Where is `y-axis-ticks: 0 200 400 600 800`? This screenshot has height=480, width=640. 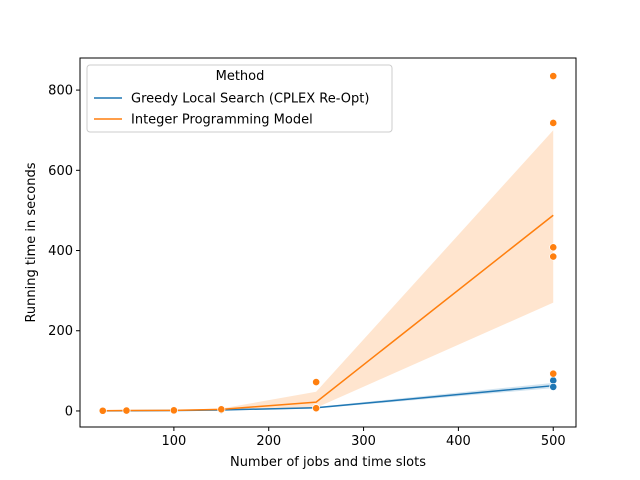 y-axis-ticks: 0 200 400 600 800 is located at coordinates (64, 251).